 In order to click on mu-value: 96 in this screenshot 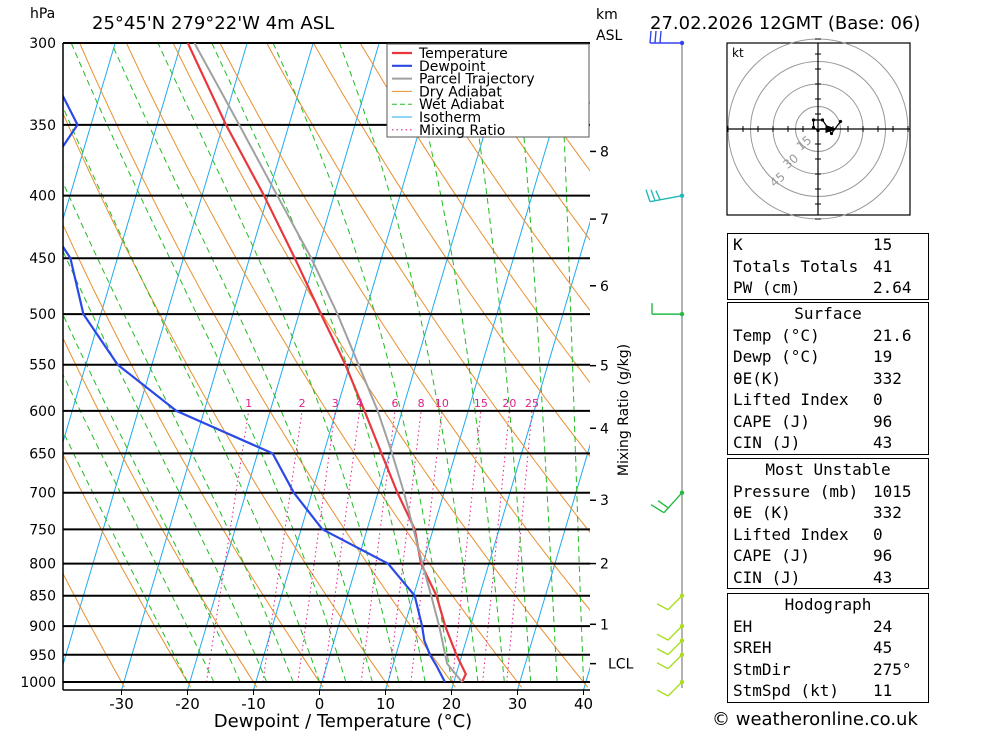, I will do `click(883, 555)`.